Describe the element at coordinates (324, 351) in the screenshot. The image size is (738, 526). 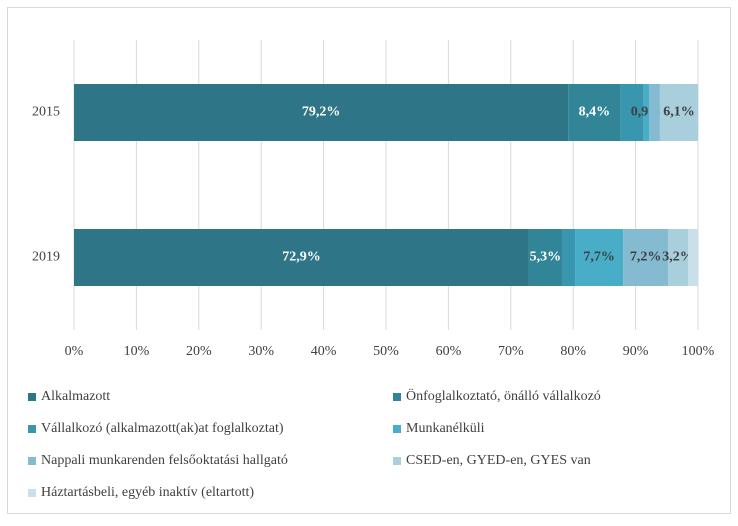
I see `x-tick-label: 40%` at that location.